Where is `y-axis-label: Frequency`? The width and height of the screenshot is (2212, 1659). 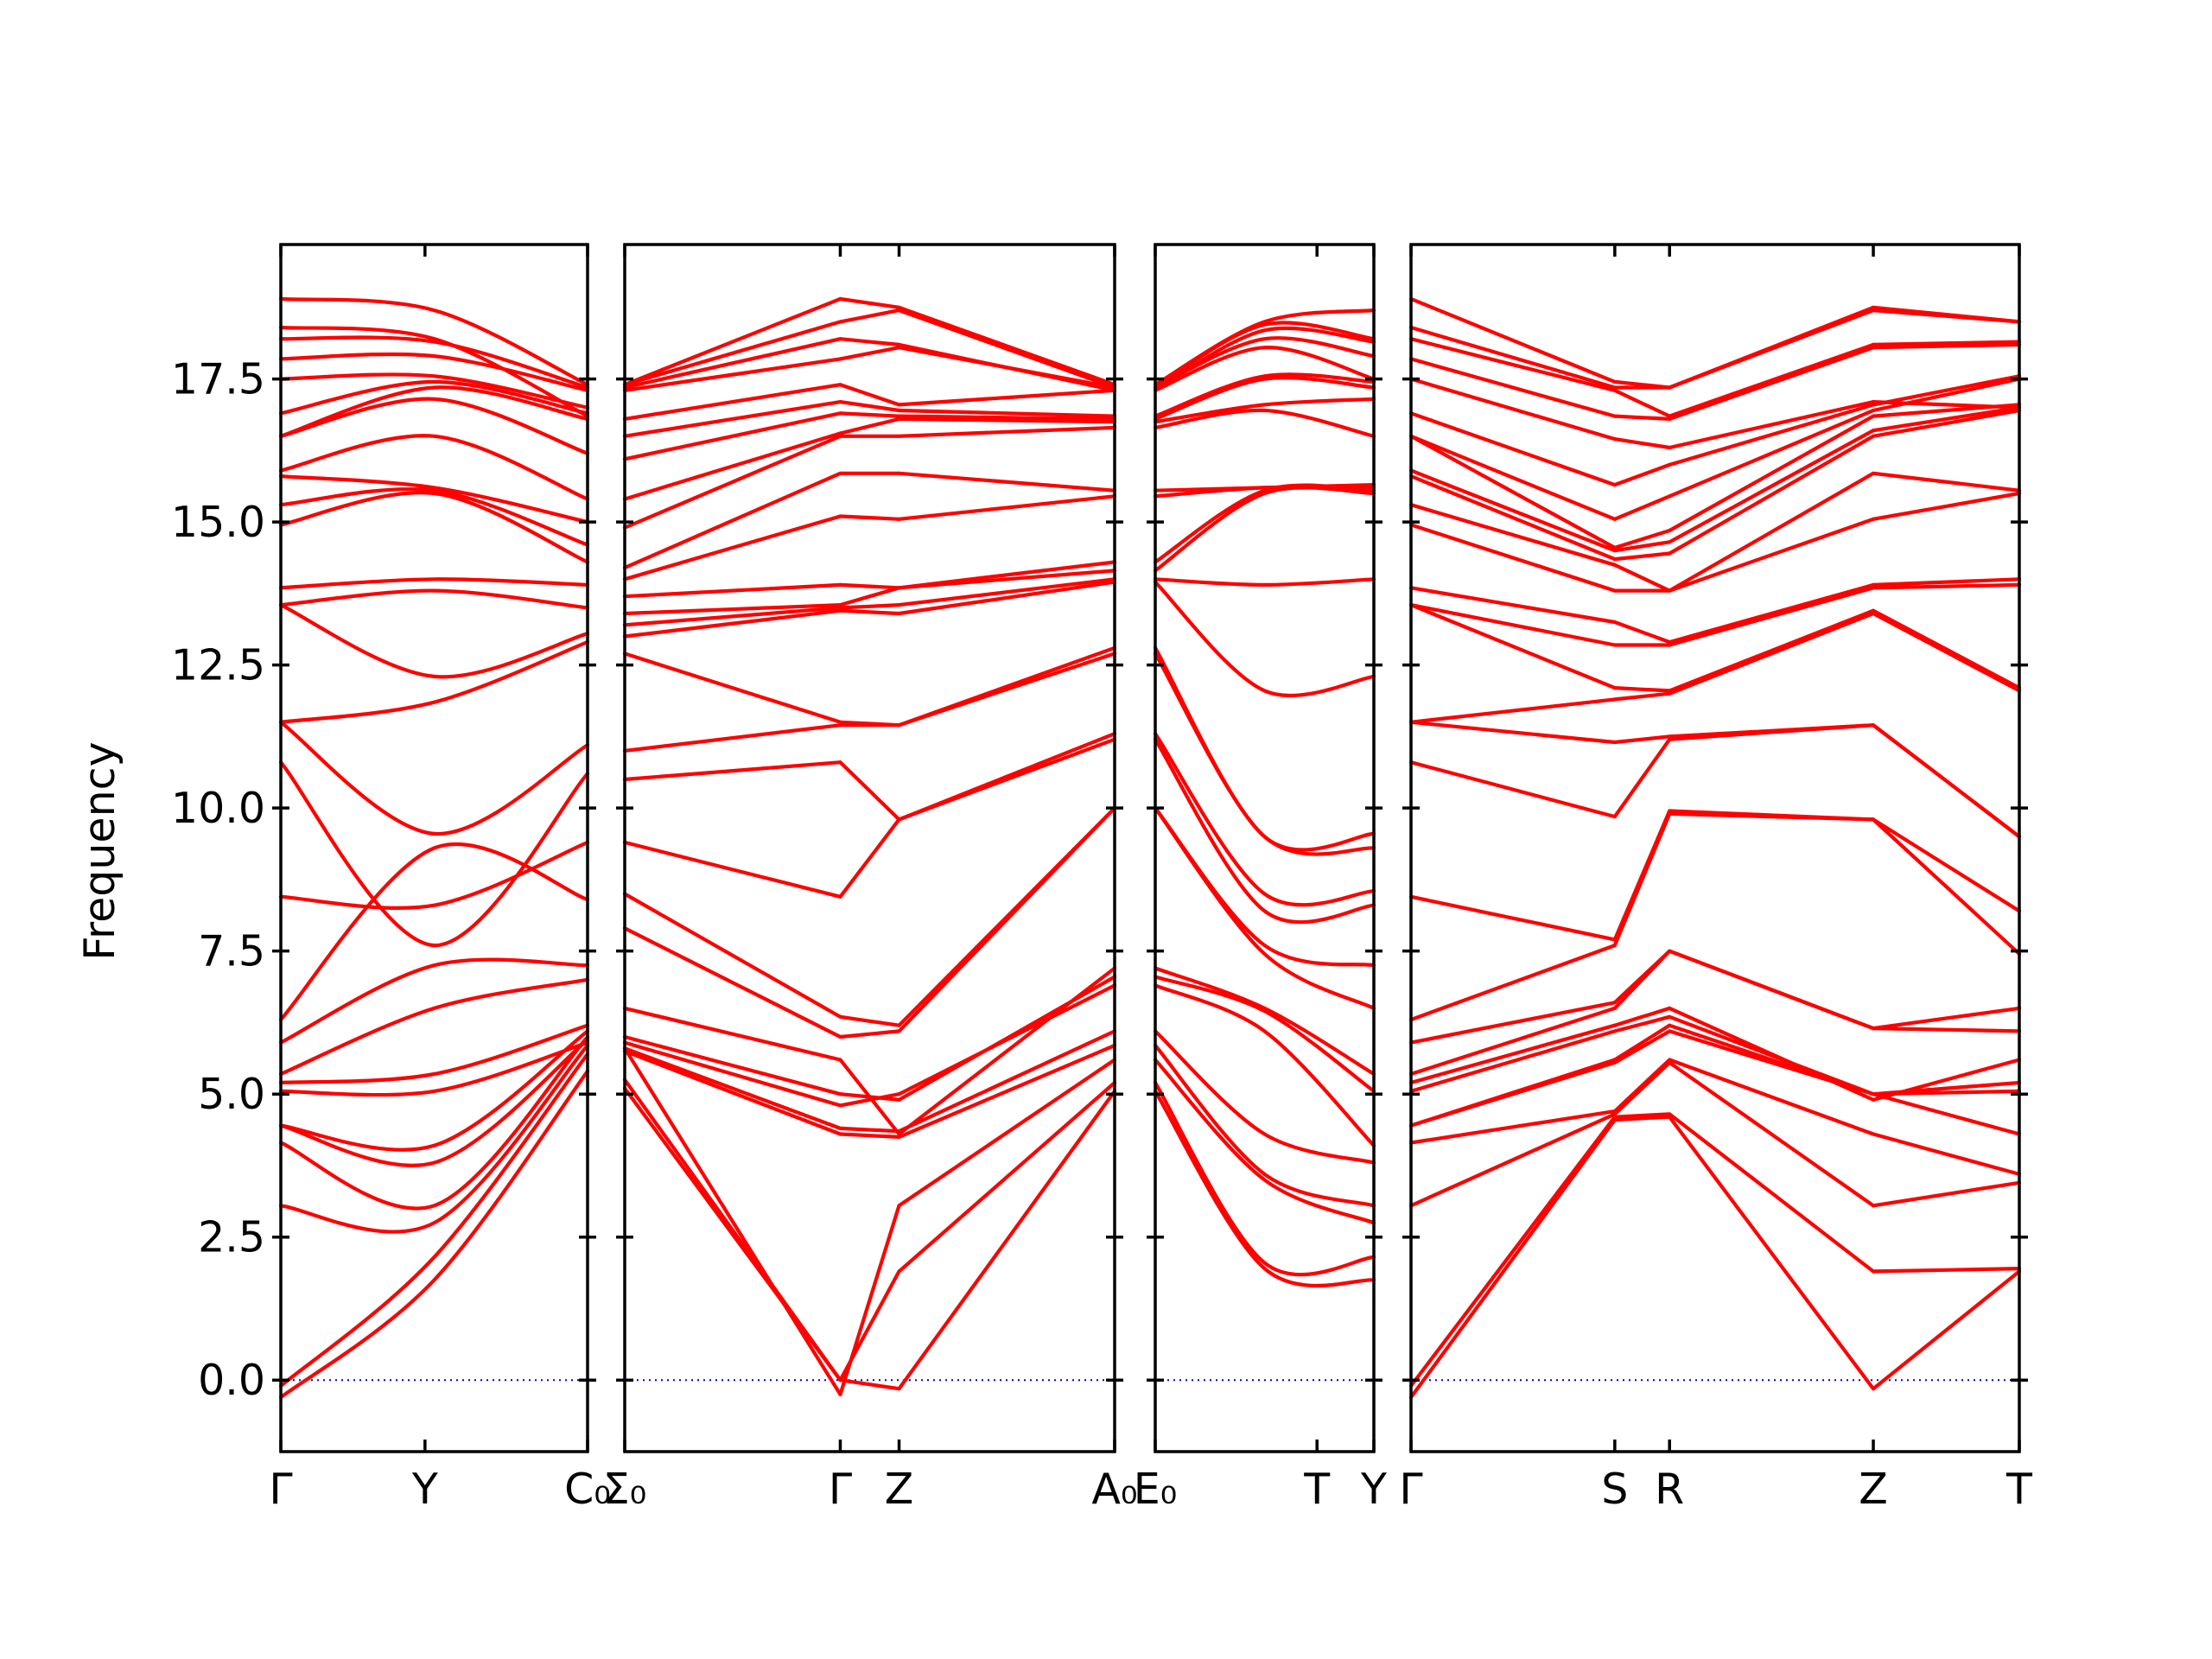 y-axis-label: Frequency is located at coordinates (99, 850).